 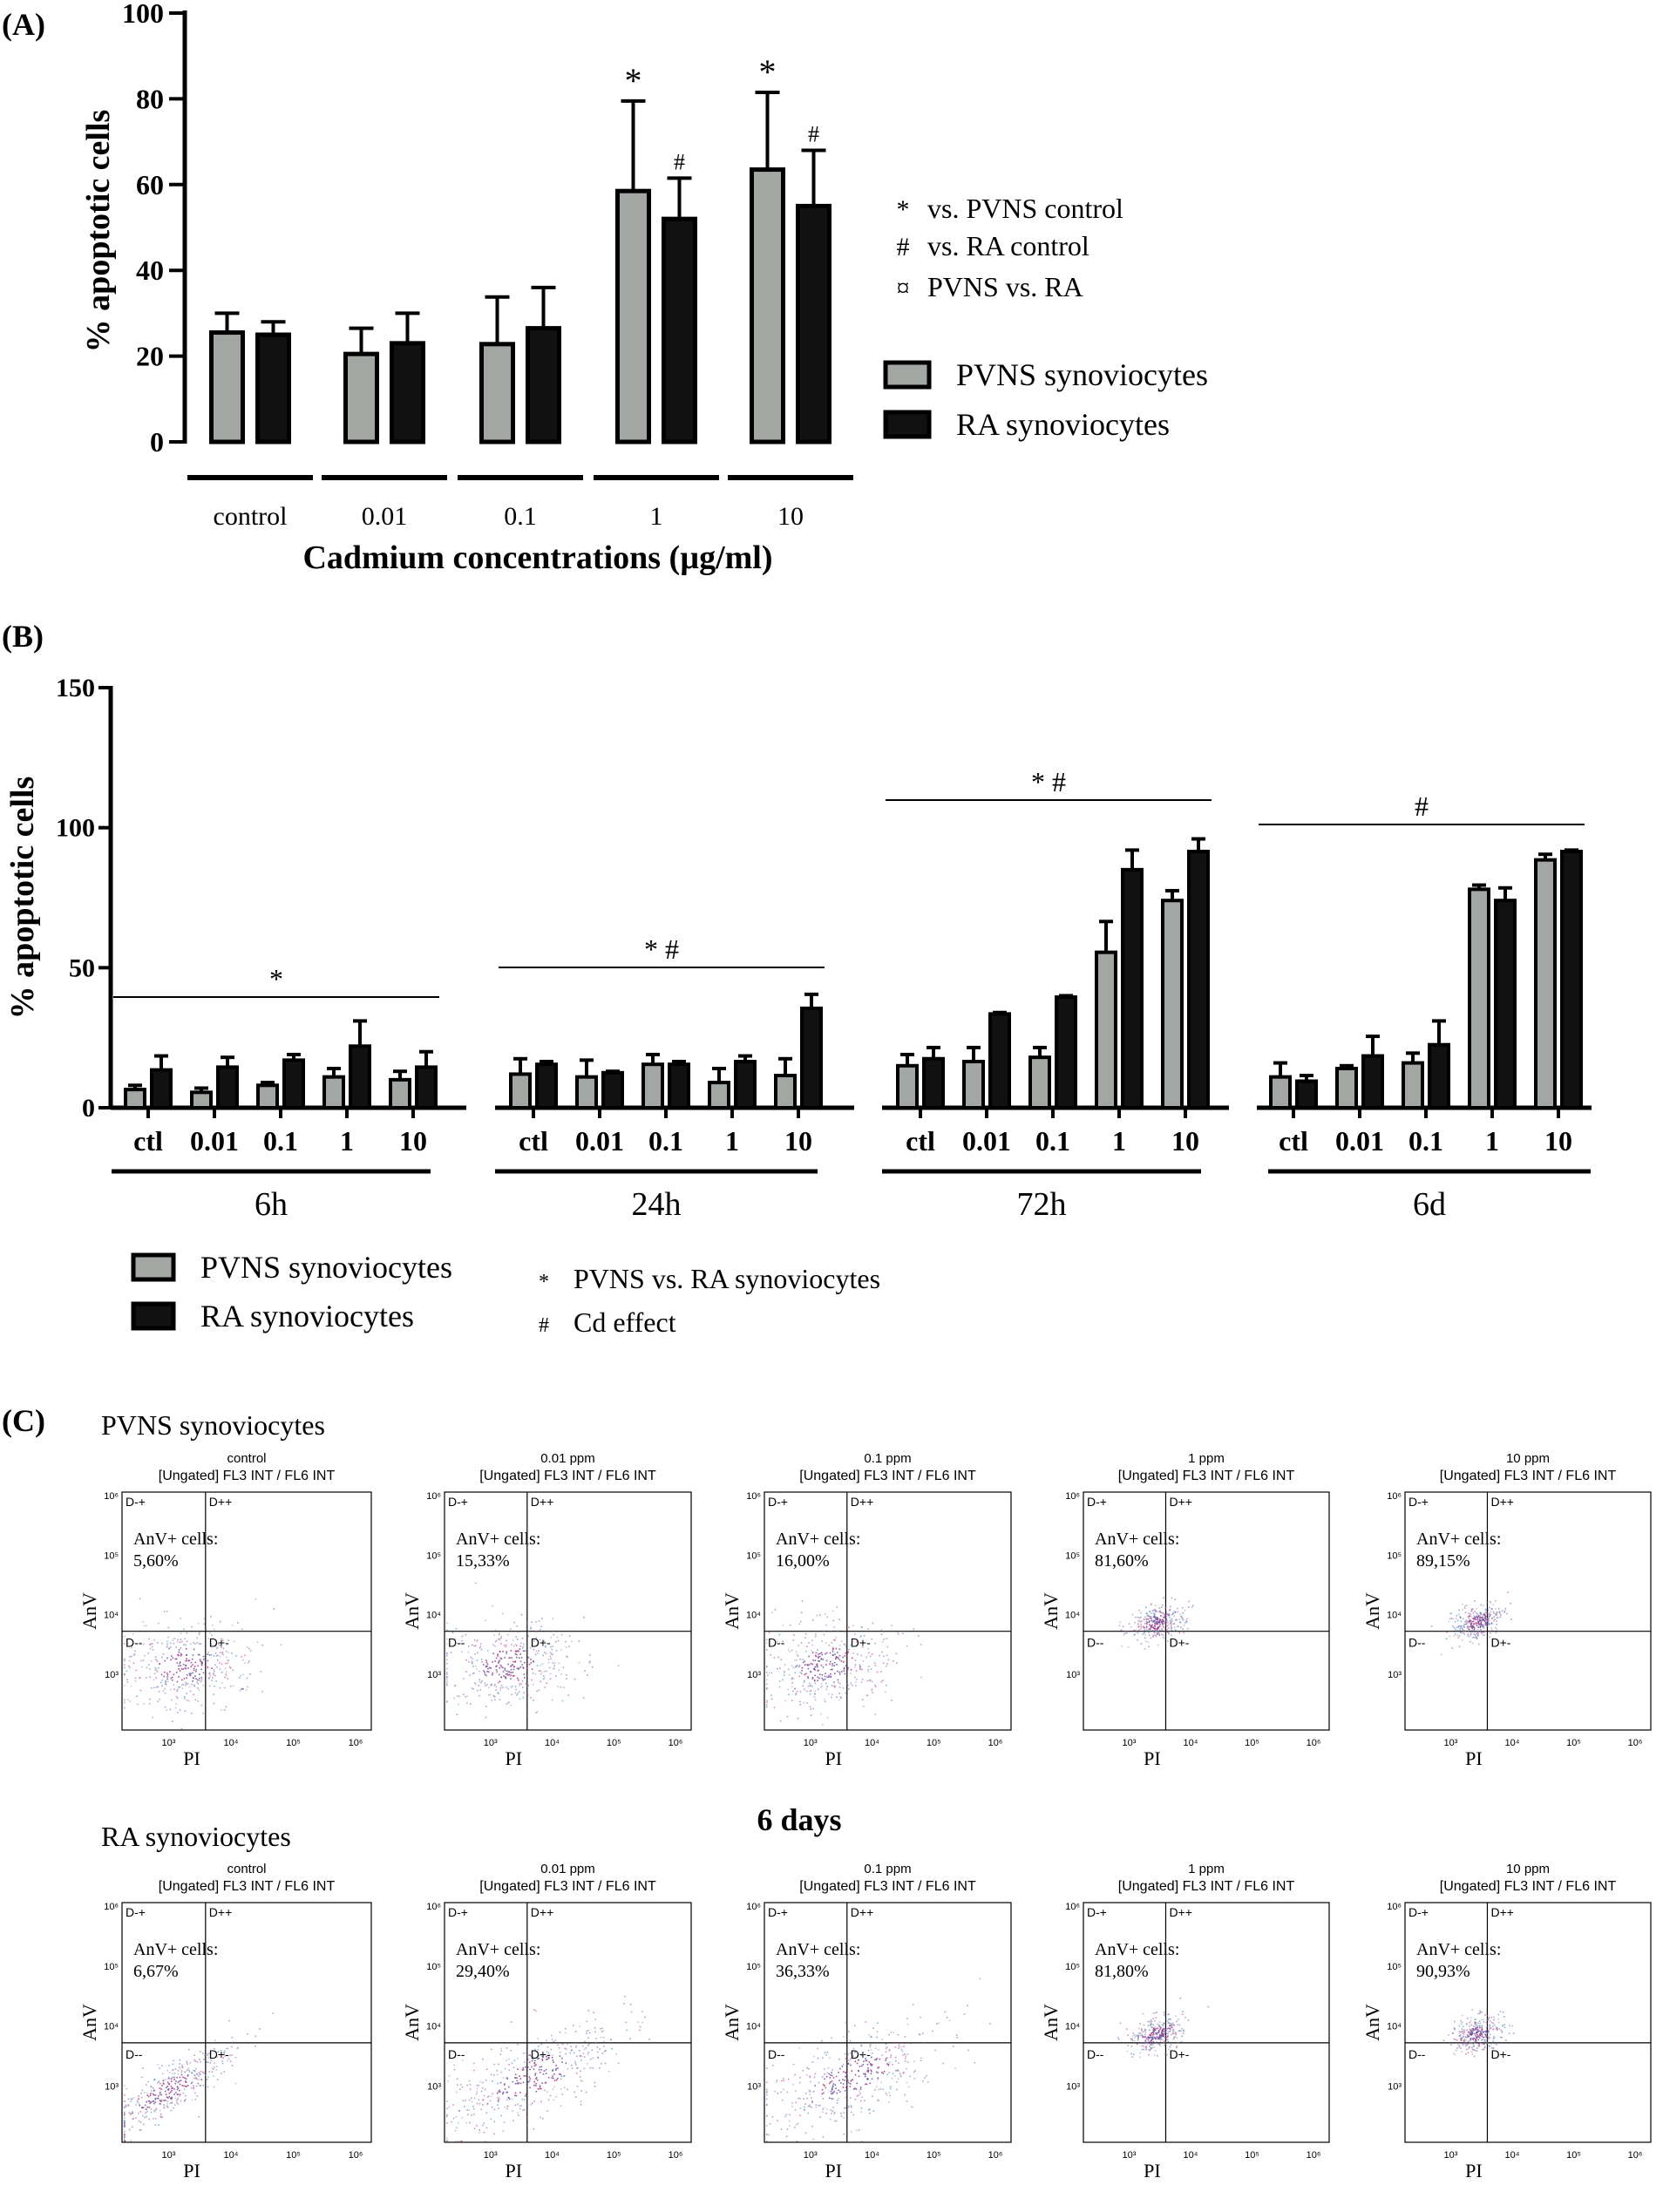 What do you see at coordinates (407, 392) in the screenshot?
I see `bar-ra` at bounding box center [407, 392].